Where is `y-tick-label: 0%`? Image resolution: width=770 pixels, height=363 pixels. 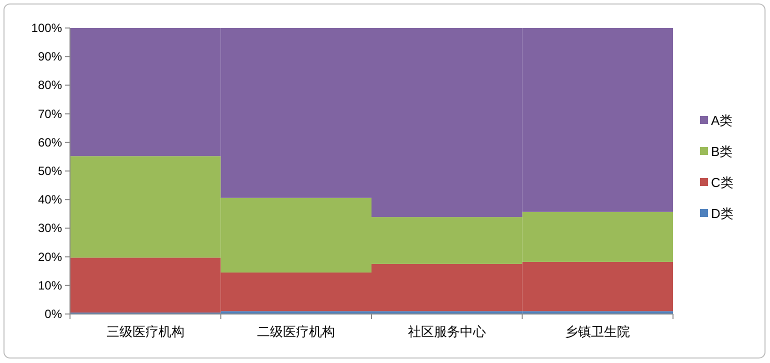
y-tick-label: 0% is located at coordinates (53, 314).